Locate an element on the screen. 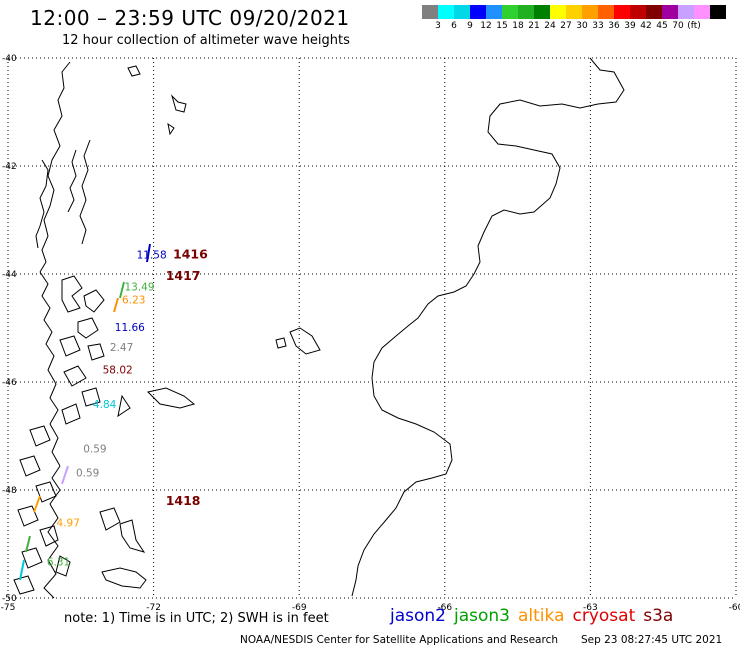 Image resolution: width=740 pixels, height=650 pixels. color-scale-label: 33 is located at coordinates (598, 26).